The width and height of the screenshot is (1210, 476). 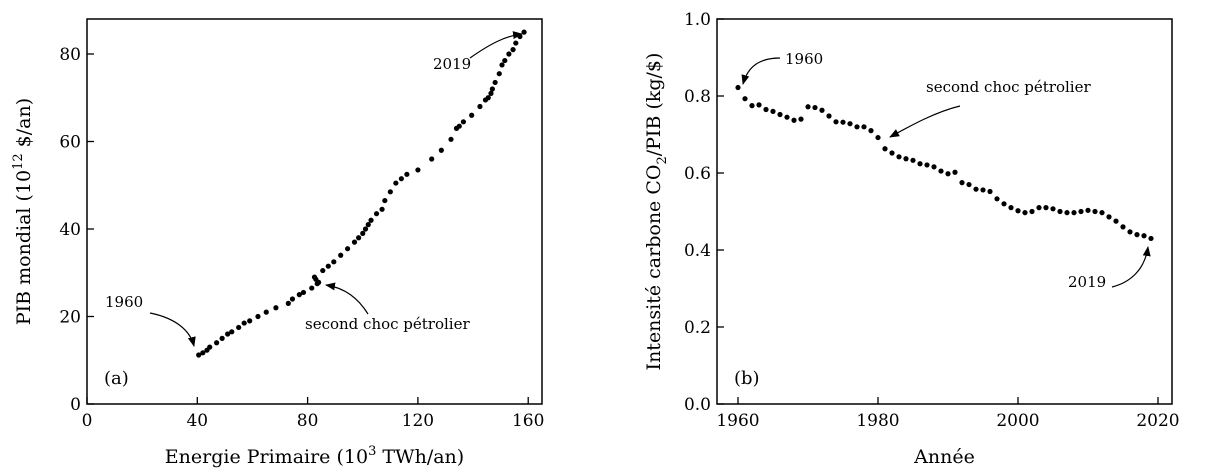 I want to click on panel-a-y-tick-label: 20, so click(x=70, y=318).